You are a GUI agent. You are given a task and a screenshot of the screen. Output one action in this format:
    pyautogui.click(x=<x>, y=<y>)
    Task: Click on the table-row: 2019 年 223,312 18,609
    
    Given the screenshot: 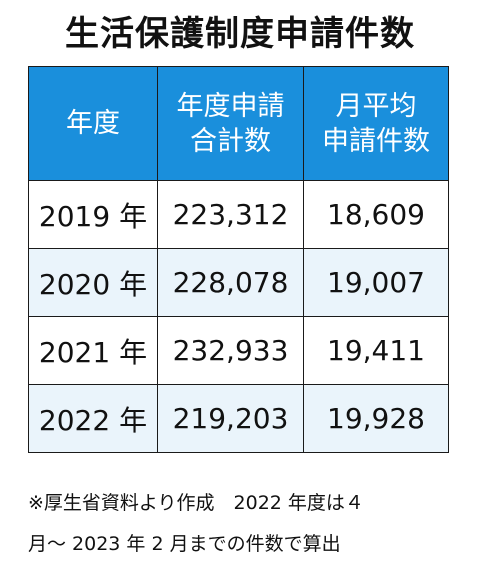 What is the action you would take?
    pyautogui.click(x=238, y=214)
    